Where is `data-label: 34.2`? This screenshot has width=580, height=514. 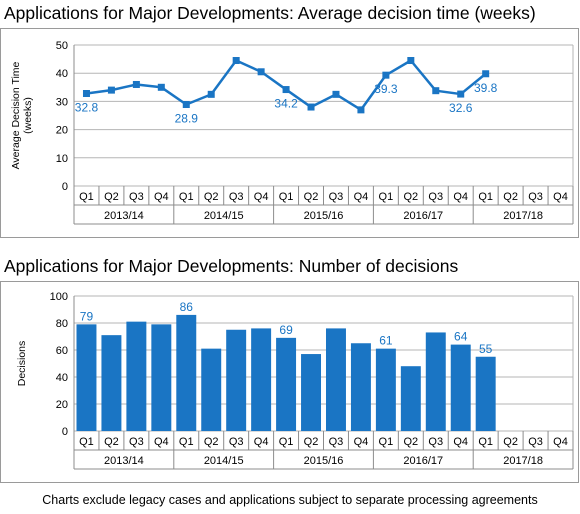
data-label: 34.2 is located at coordinates (286, 104).